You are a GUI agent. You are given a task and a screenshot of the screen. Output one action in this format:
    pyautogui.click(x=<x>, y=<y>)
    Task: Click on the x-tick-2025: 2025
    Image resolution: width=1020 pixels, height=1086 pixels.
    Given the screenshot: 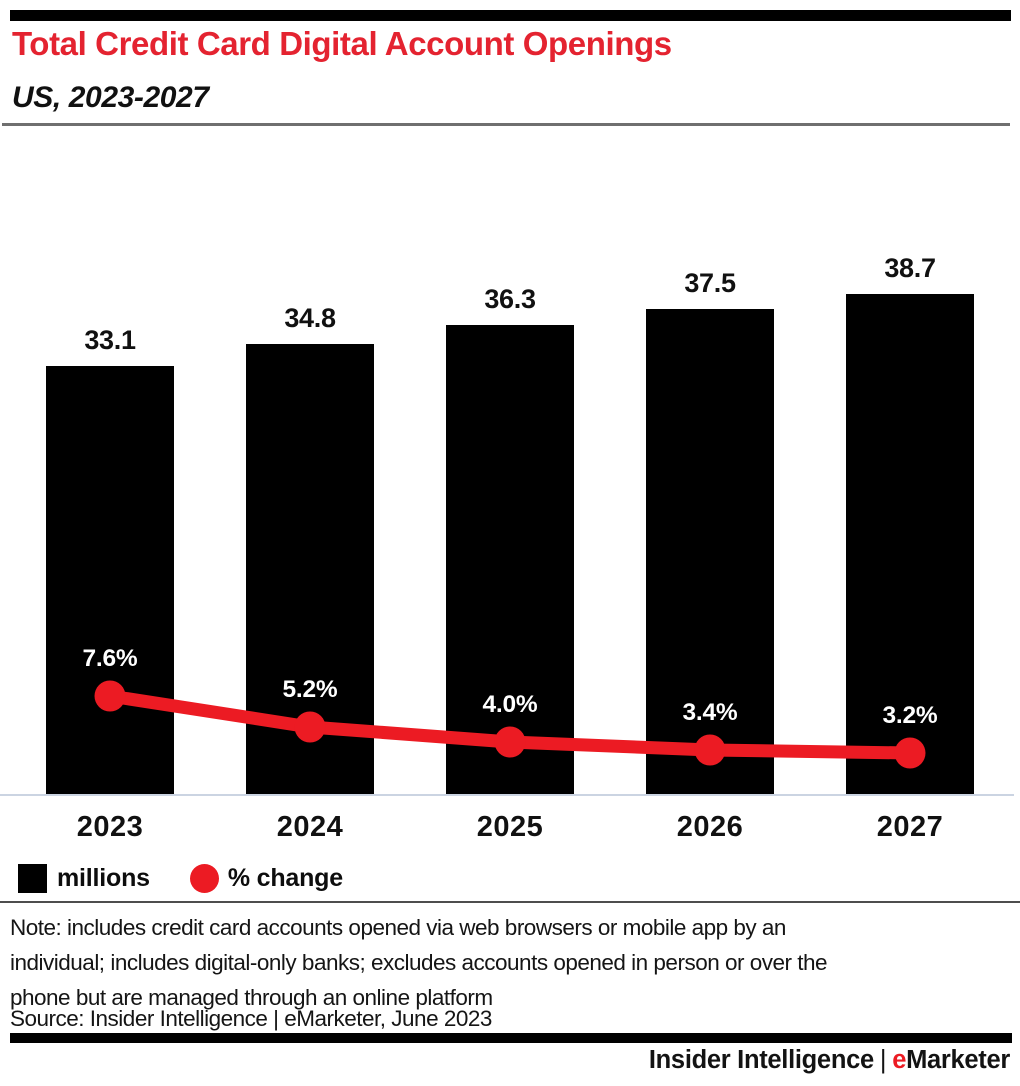 What is the action you would take?
    pyautogui.click(x=510, y=827)
    